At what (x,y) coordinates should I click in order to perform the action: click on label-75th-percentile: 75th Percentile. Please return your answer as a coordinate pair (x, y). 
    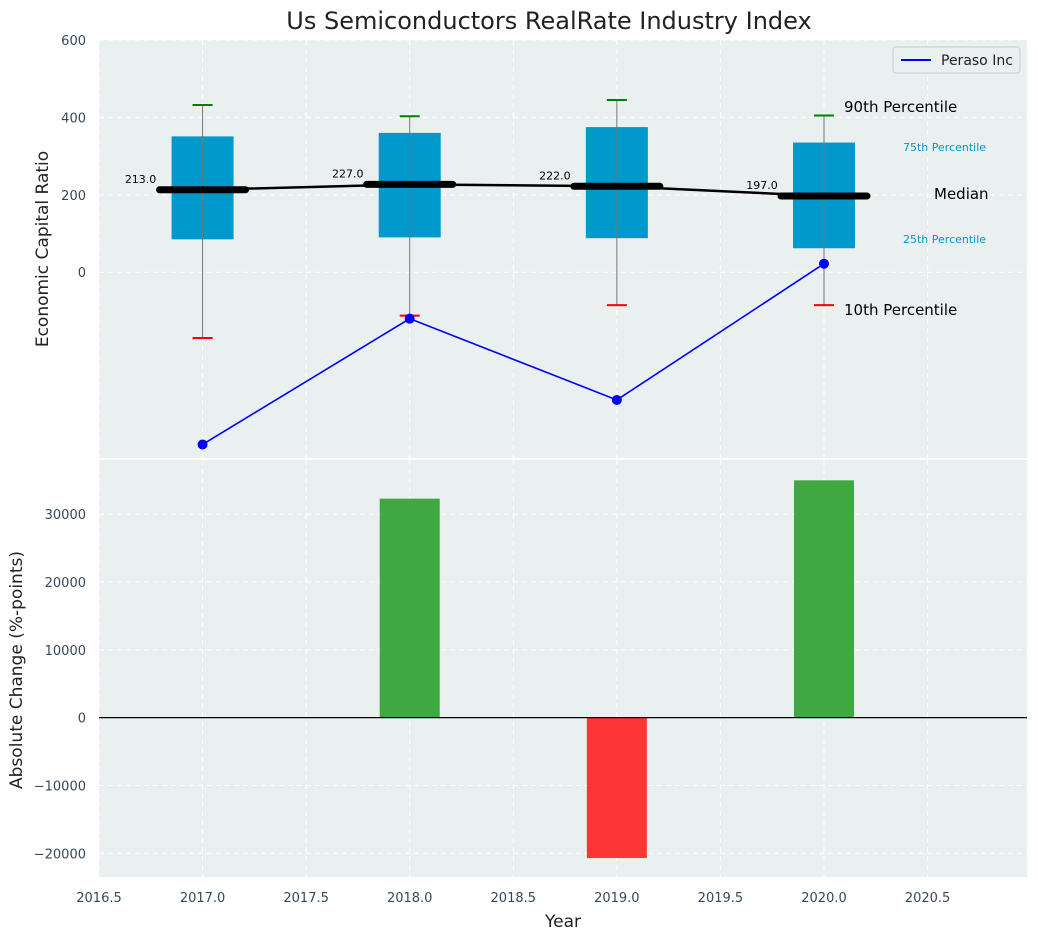
    Looking at the image, I should click on (944, 147).